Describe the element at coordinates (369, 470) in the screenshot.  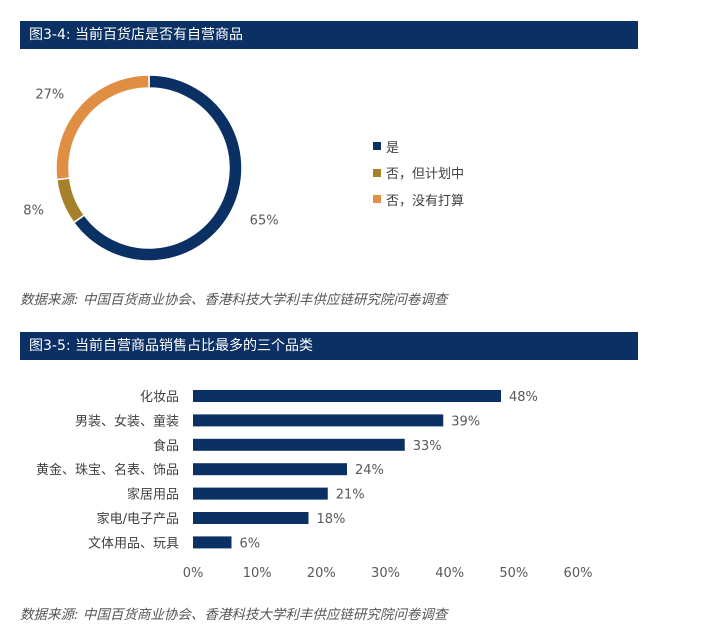
I see `bar-value-label: 24%` at that location.